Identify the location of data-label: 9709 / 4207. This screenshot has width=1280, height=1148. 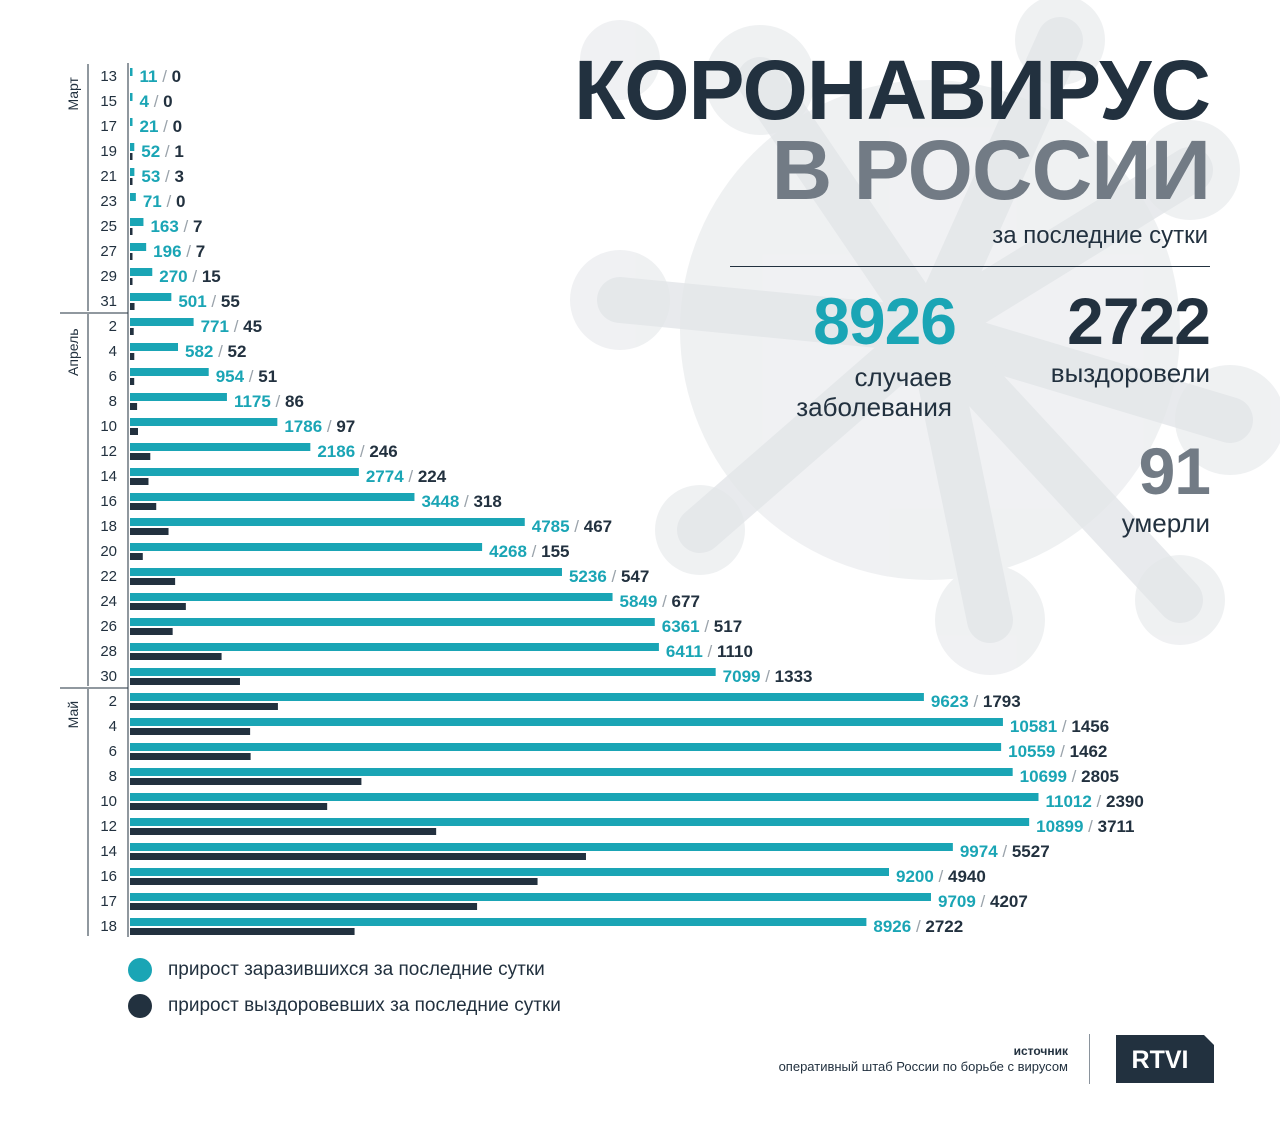
(983, 901).